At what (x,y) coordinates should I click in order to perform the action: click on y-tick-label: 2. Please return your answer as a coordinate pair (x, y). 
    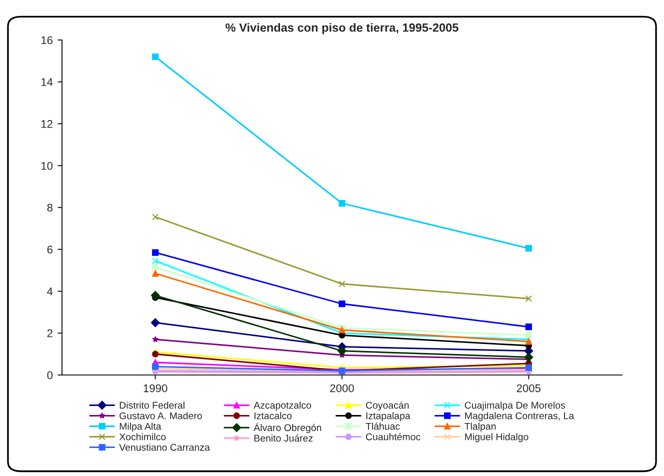
    Looking at the image, I should click on (49, 333).